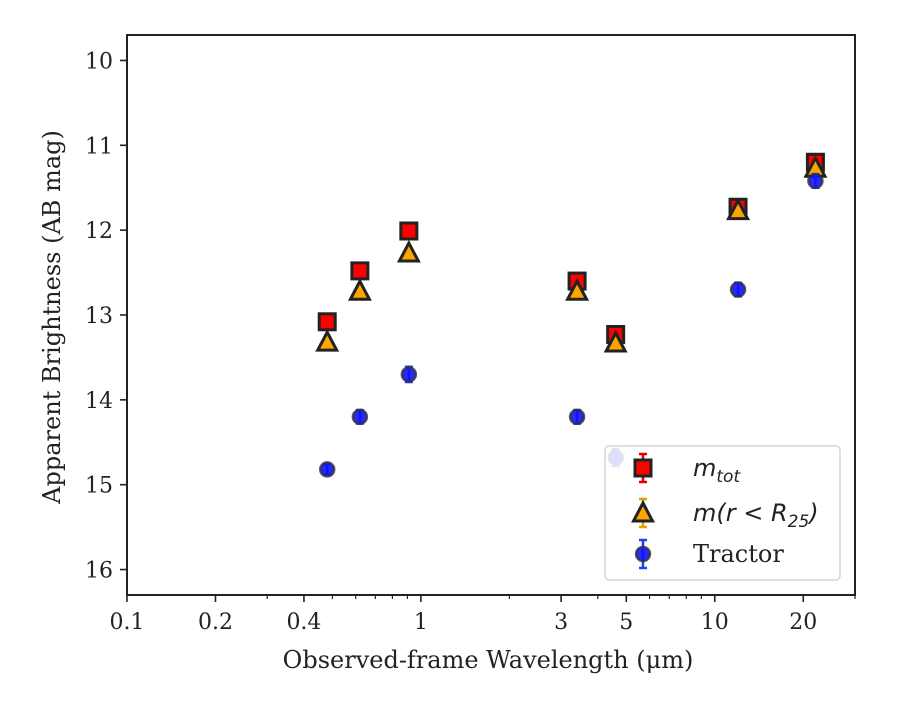  Describe the element at coordinates (99, 146) in the screenshot. I see `y-tick-label: 11` at that location.